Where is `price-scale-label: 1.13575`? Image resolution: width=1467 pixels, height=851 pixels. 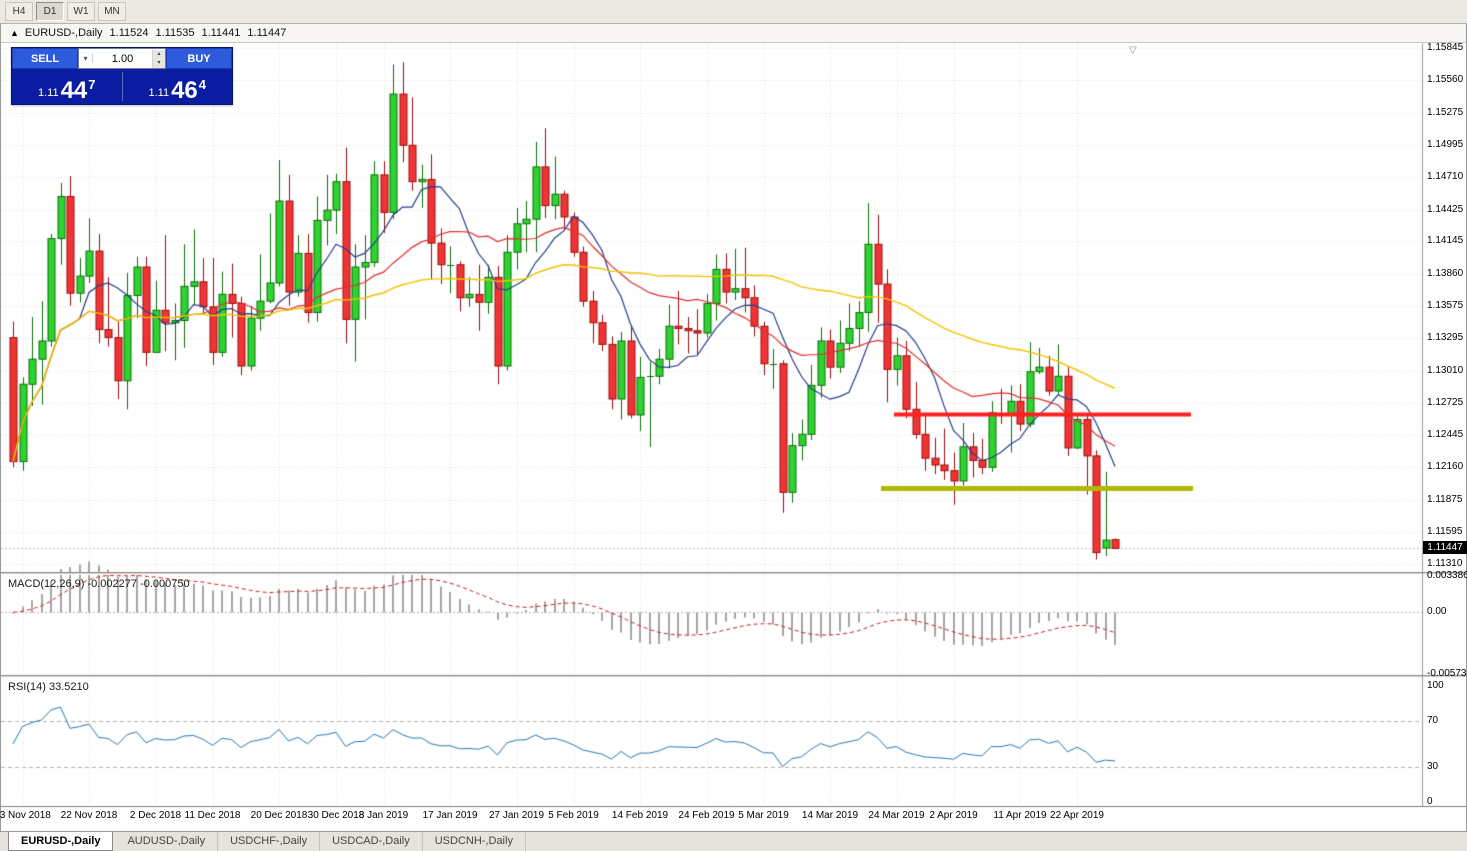
price-scale-label: 1.13575 is located at coordinates (1445, 306).